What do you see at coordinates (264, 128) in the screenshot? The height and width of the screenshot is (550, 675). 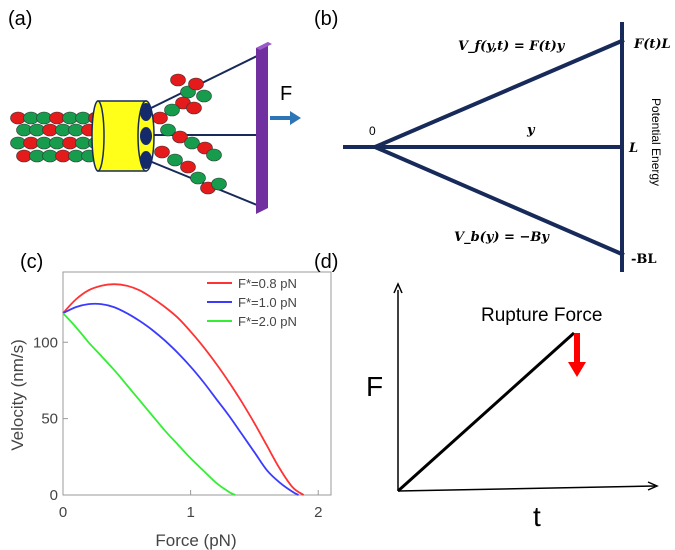 I see `trap-bar` at bounding box center [264, 128].